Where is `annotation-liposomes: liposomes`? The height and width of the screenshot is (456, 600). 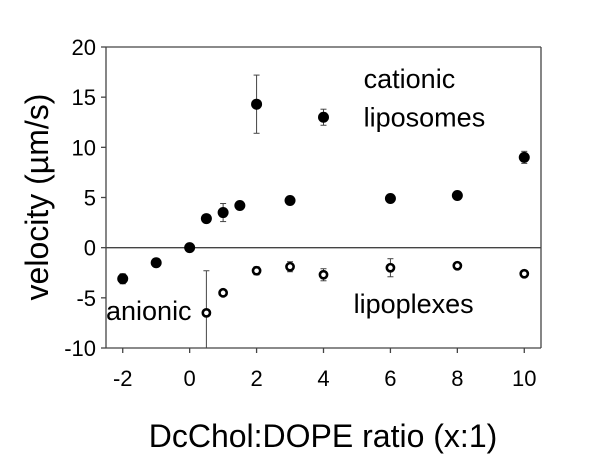
annotation-liposomes: liposomes is located at coordinates (425, 117).